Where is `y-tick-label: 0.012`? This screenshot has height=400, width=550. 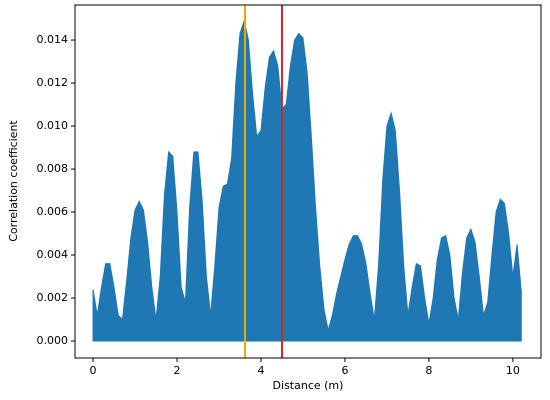
y-tick-label: 0.012 is located at coordinates (53, 82).